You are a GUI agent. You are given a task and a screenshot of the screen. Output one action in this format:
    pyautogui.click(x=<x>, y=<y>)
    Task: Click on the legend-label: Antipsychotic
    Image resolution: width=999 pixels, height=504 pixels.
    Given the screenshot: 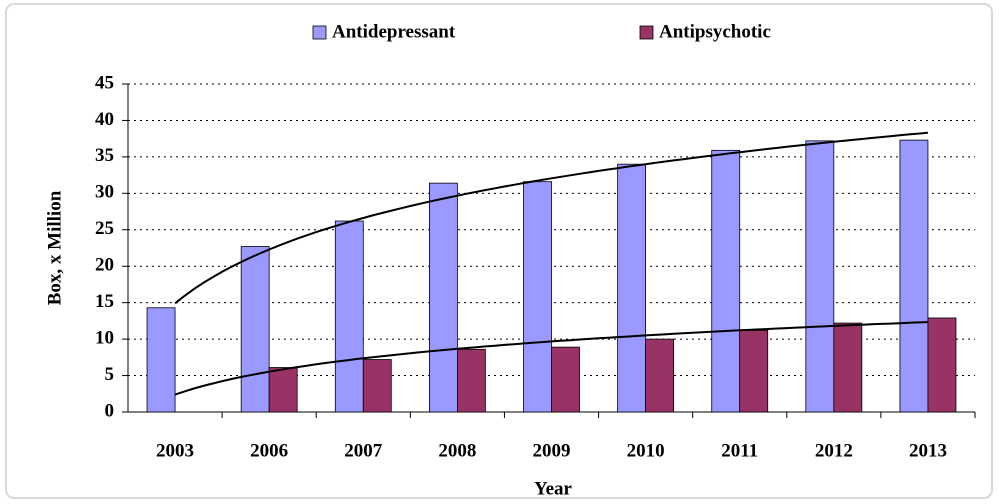 What is the action you would take?
    pyautogui.click(x=715, y=31)
    